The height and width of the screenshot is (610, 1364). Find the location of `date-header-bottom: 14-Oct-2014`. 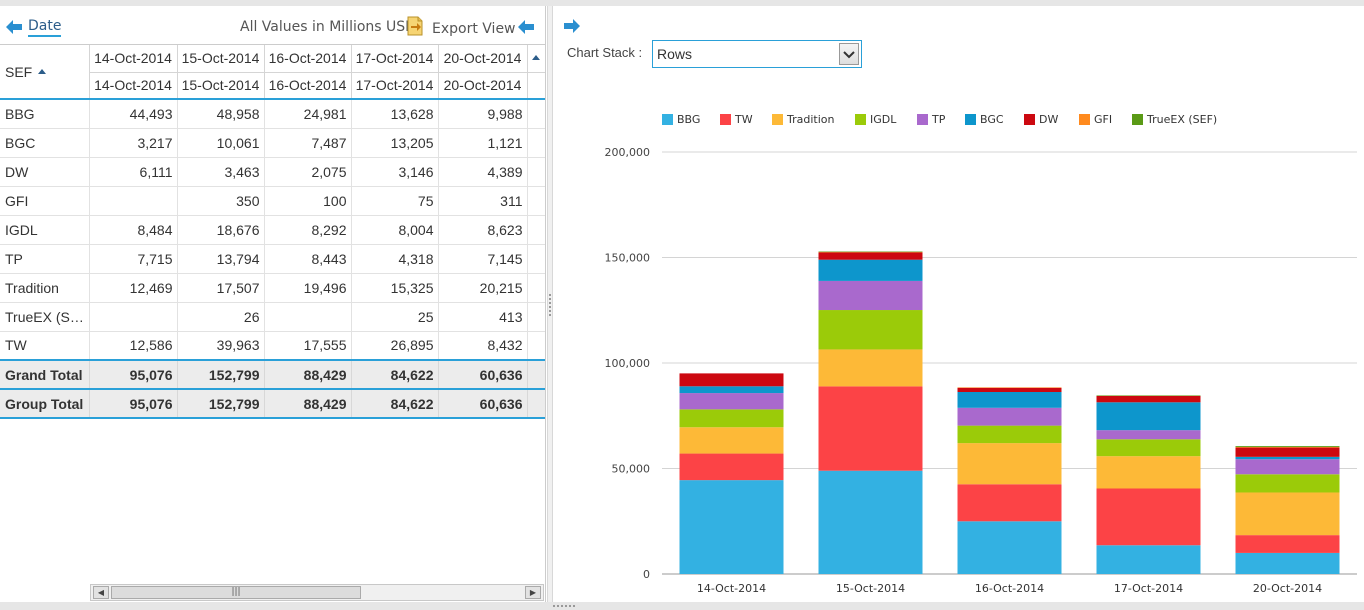

date-header-bottom: 14-Oct-2014 is located at coordinates (133, 86).